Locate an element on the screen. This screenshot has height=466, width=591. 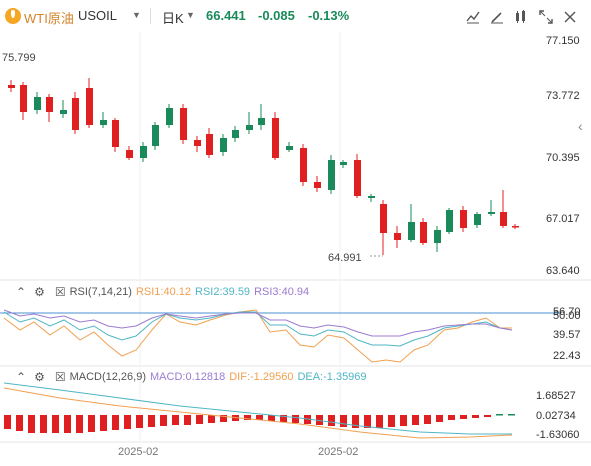
indicator-box-icon: ☒ is located at coordinates (60, 377).